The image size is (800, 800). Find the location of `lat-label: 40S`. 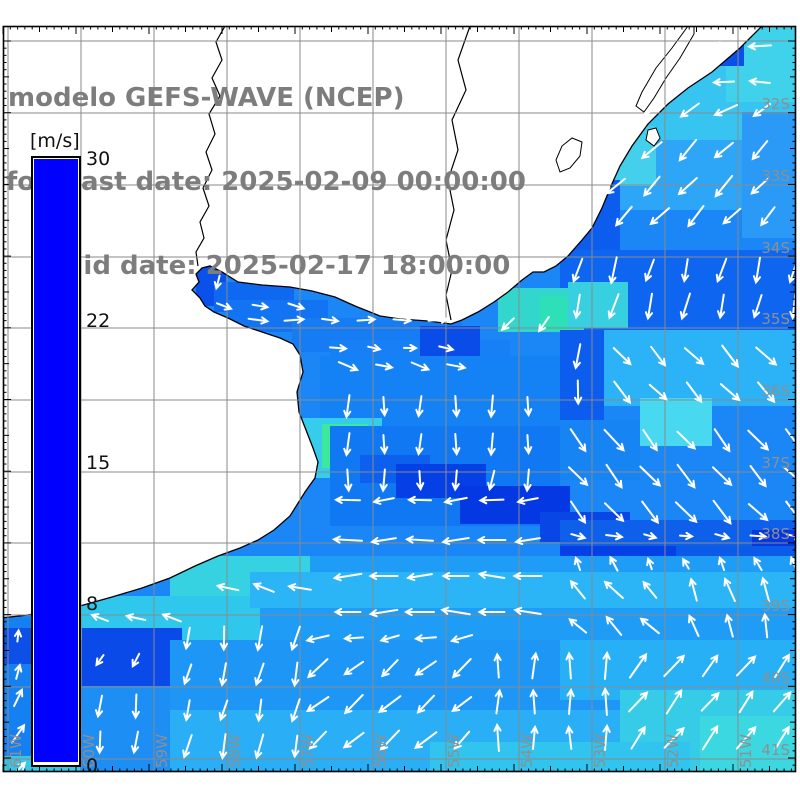

lat-label: 40S is located at coordinates (775, 678).